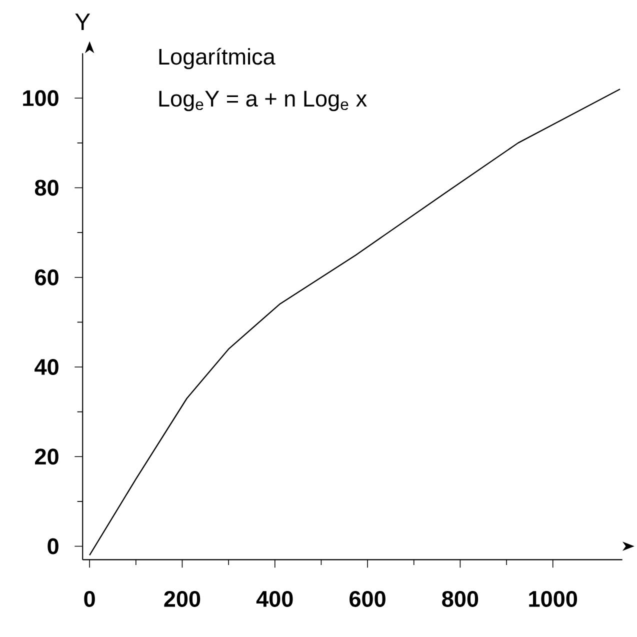  Describe the element at coordinates (217, 59) in the screenshot. I see `annotation: Logarítmica` at that location.